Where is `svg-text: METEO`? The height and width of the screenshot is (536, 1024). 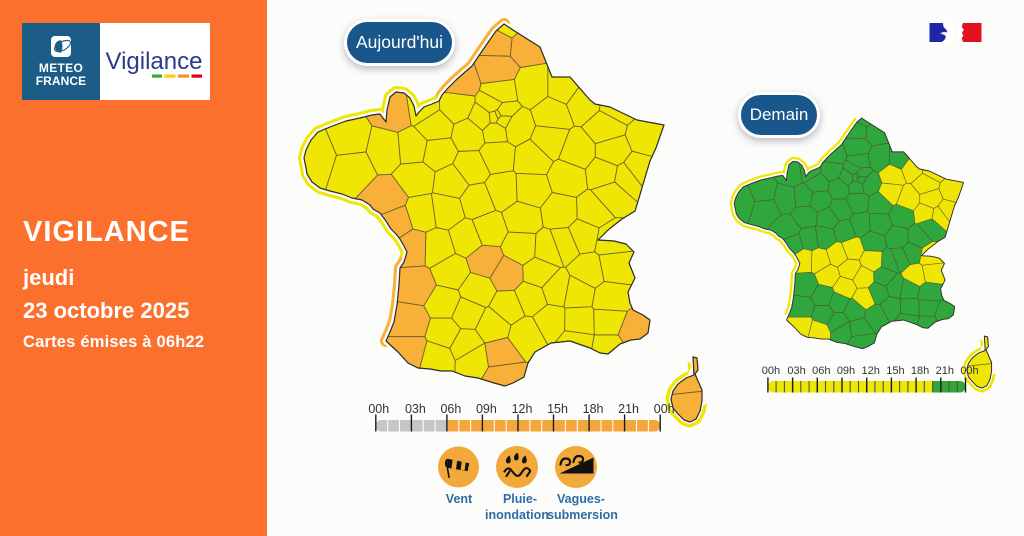
svg-text: METEO is located at coordinates (61, 68).